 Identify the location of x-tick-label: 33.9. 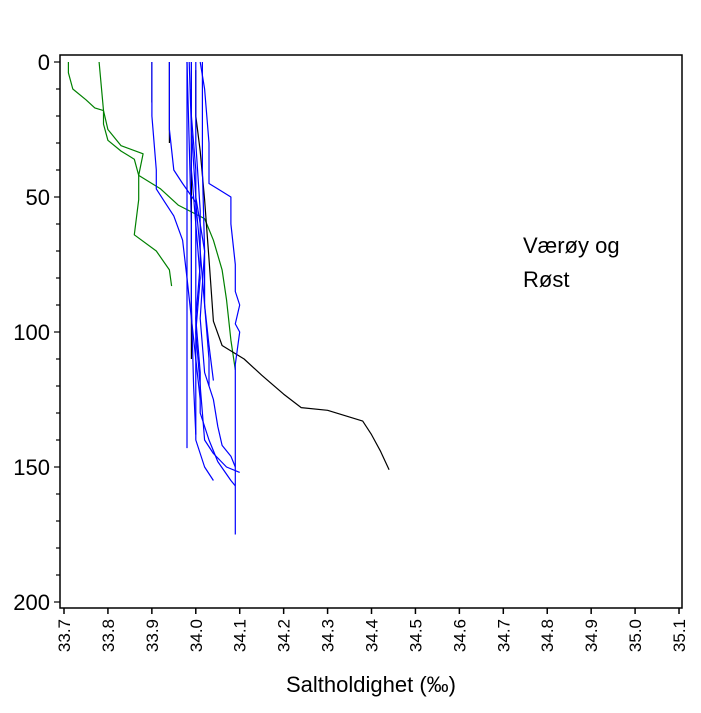
(152, 635).